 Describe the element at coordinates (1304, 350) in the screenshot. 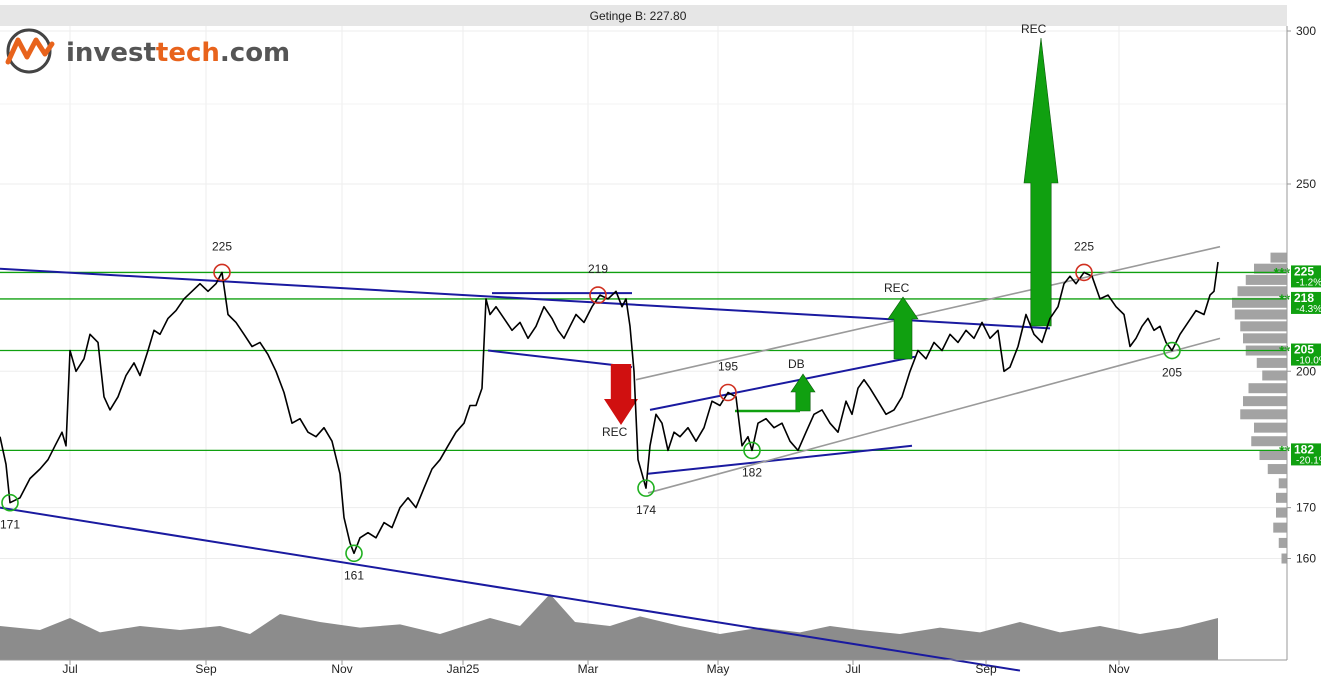

I see `level-value: 205` at that location.